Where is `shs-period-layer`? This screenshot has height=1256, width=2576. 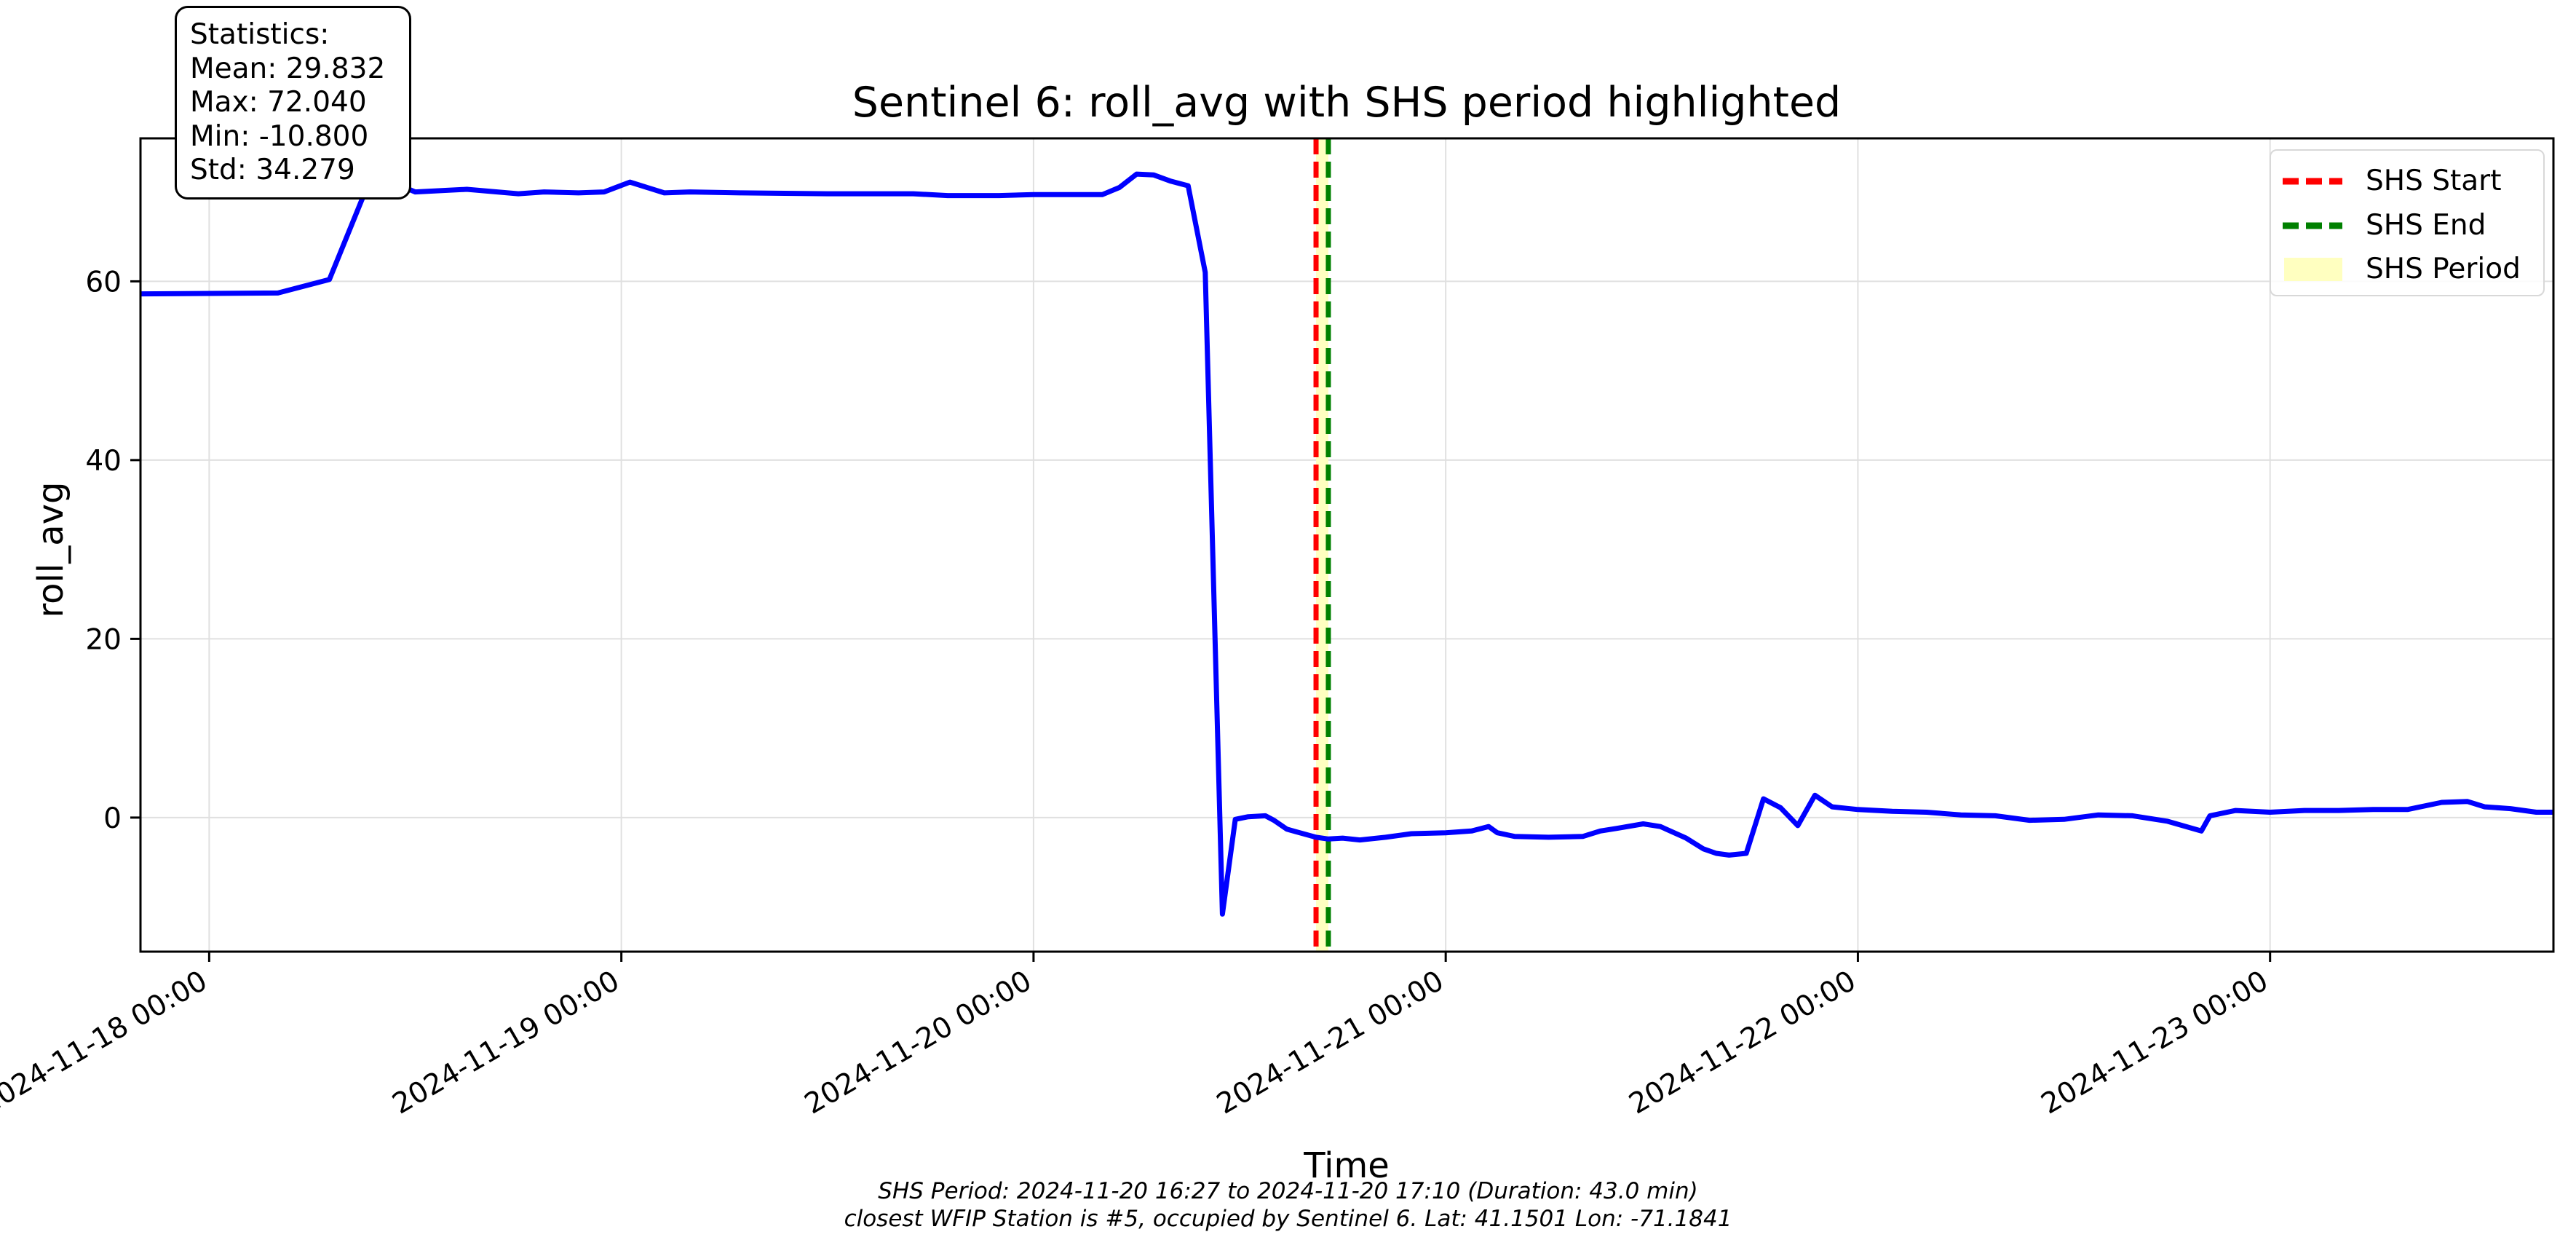
shs-period-layer is located at coordinates (1322, 545).